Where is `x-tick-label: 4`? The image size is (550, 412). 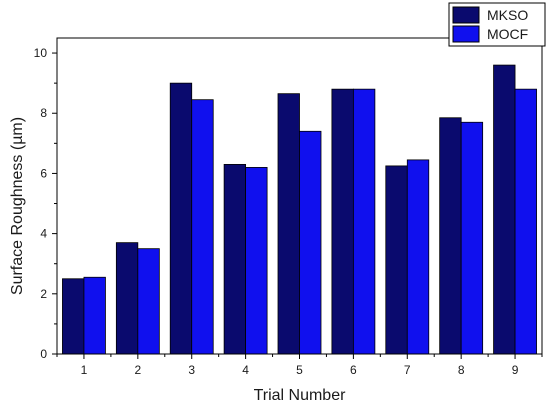 x-tick-label: 4 is located at coordinates (245, 370).